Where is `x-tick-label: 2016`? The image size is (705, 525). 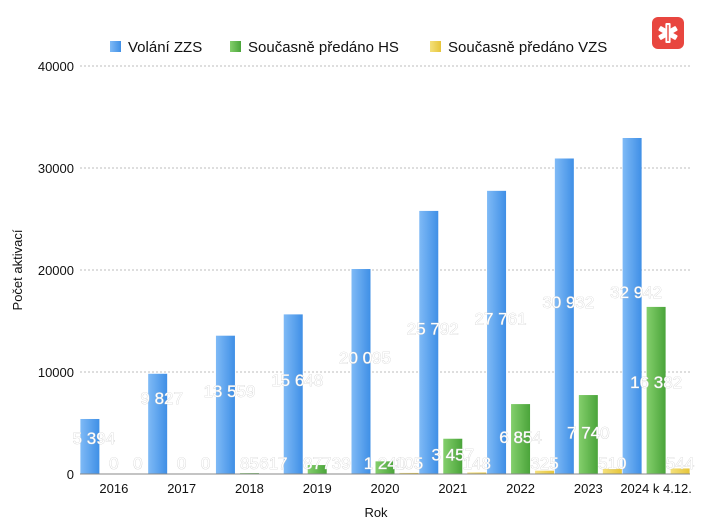
x-tick-label: 2016 is located at coordinates (113, 488).